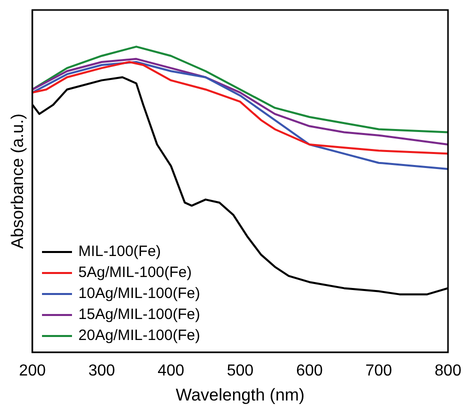 The height and width of the screenshot is (408, 468). What do you see at coordinates (139, 315) in the screenshot?
I see `legend-label: 15Ag/MIL-100(Fe)` at bounding box center [139, 315].